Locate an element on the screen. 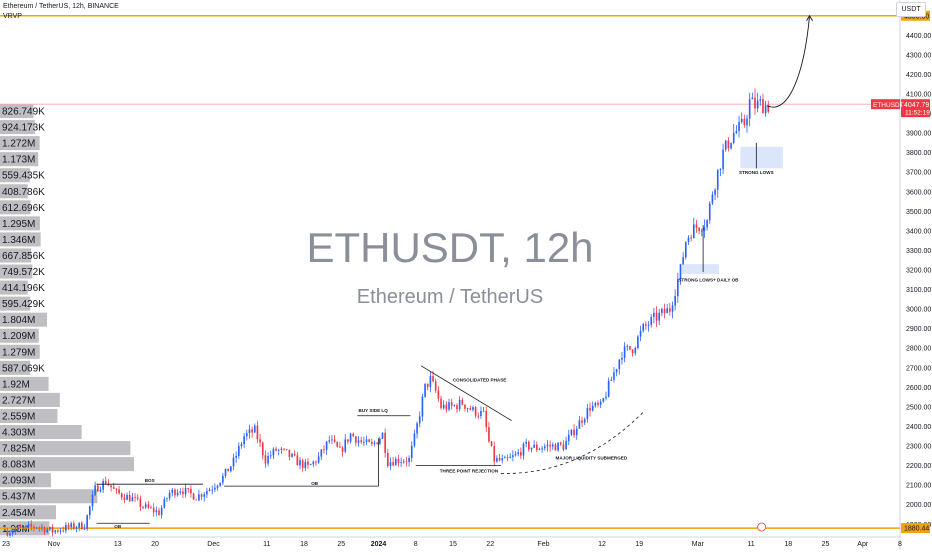 The height and width of the screenshot is (555, 932). time-tick-label: 2024 is located at coordinates (379, 544).